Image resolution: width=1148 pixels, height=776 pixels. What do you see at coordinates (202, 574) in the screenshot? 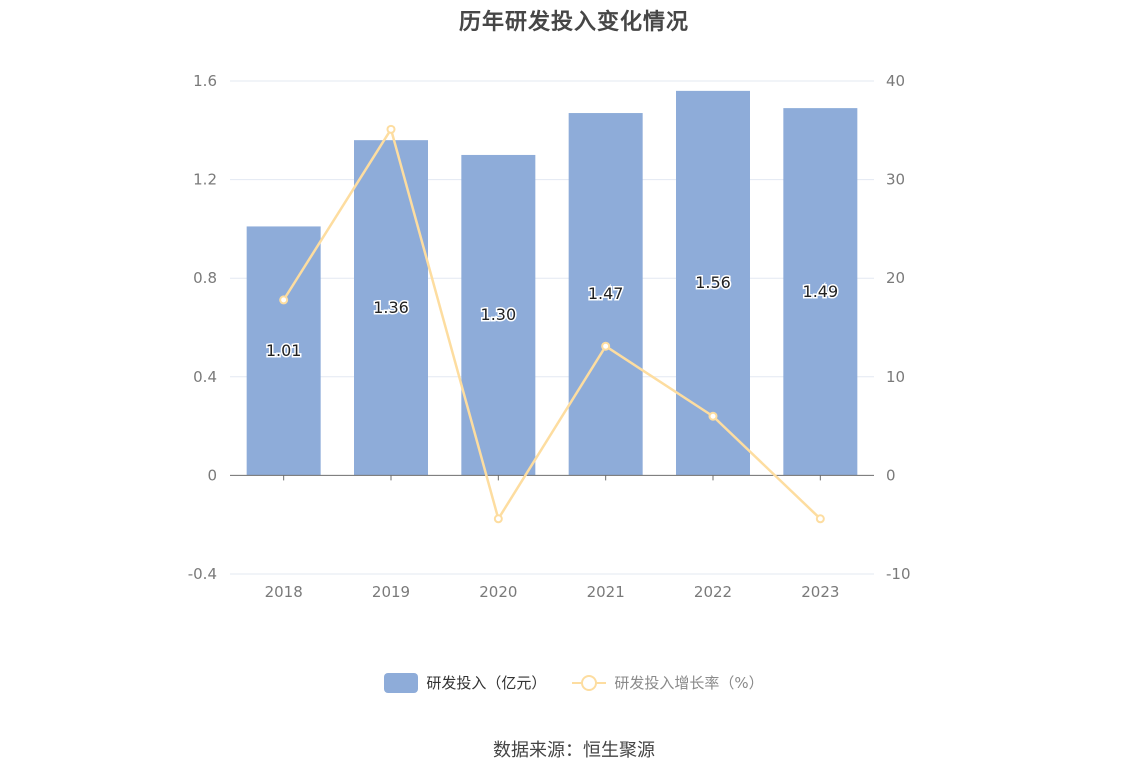
I see `y-left-tick-label: -0.4` at bounding box center [202, 574].